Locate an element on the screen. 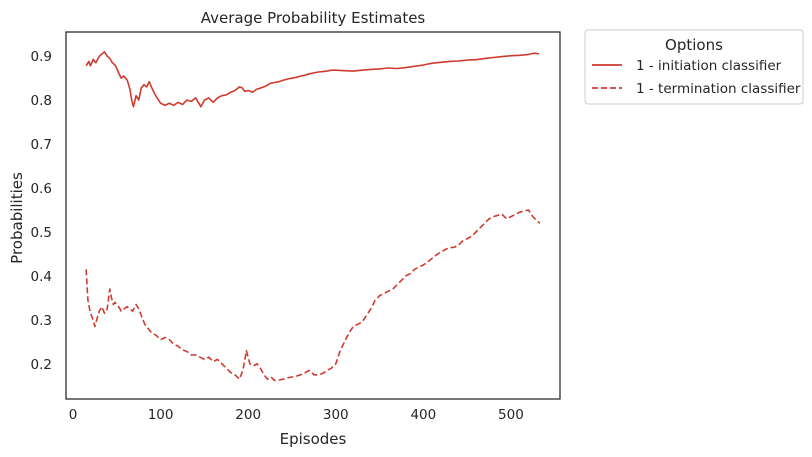  y-tick-label: 0.2 is located at coordinates (41, 365).